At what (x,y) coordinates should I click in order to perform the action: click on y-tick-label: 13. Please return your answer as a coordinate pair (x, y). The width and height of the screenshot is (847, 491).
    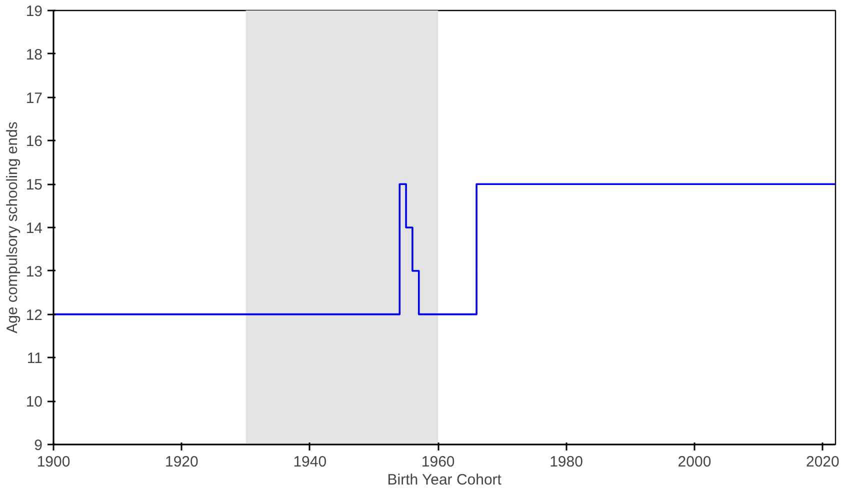
    Looking at the image, I should click on (34, 271).